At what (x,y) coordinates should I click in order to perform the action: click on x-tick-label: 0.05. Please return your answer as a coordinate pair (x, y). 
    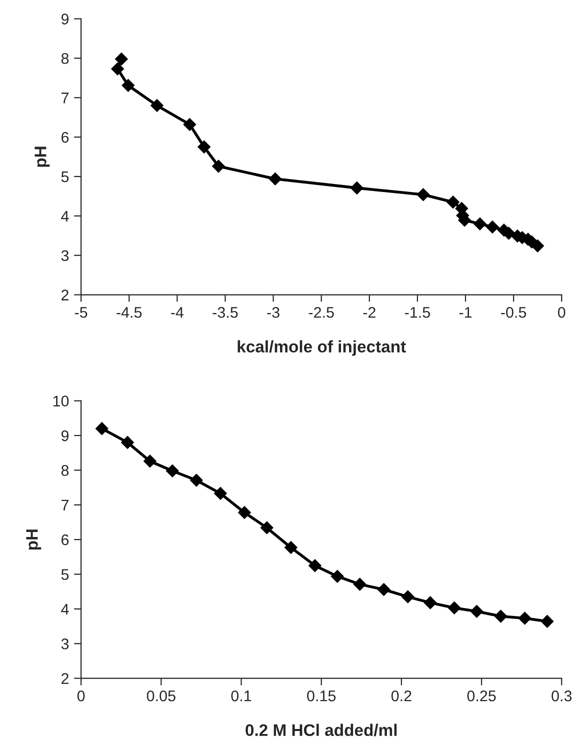
    Looking at the image, I should click on (161, 696).